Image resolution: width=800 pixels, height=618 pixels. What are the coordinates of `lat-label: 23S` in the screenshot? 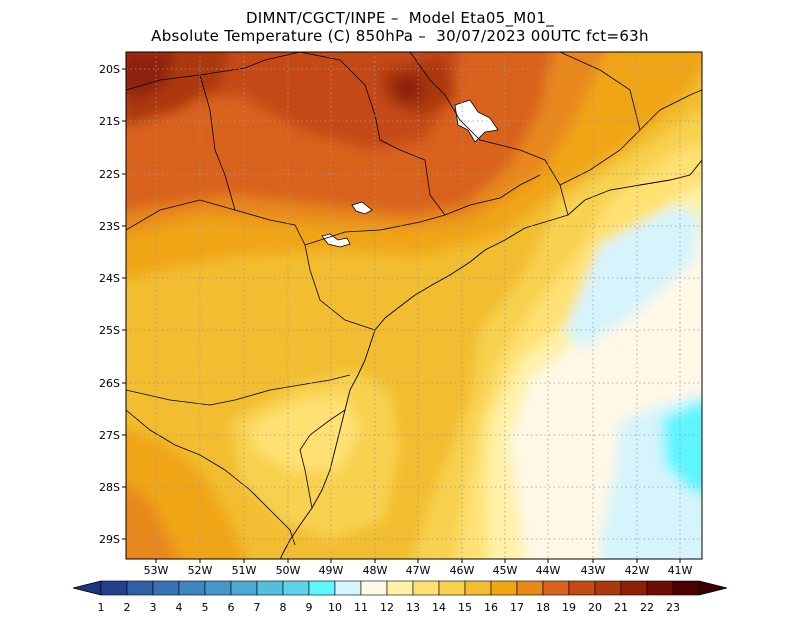 It's located at (109, 226).